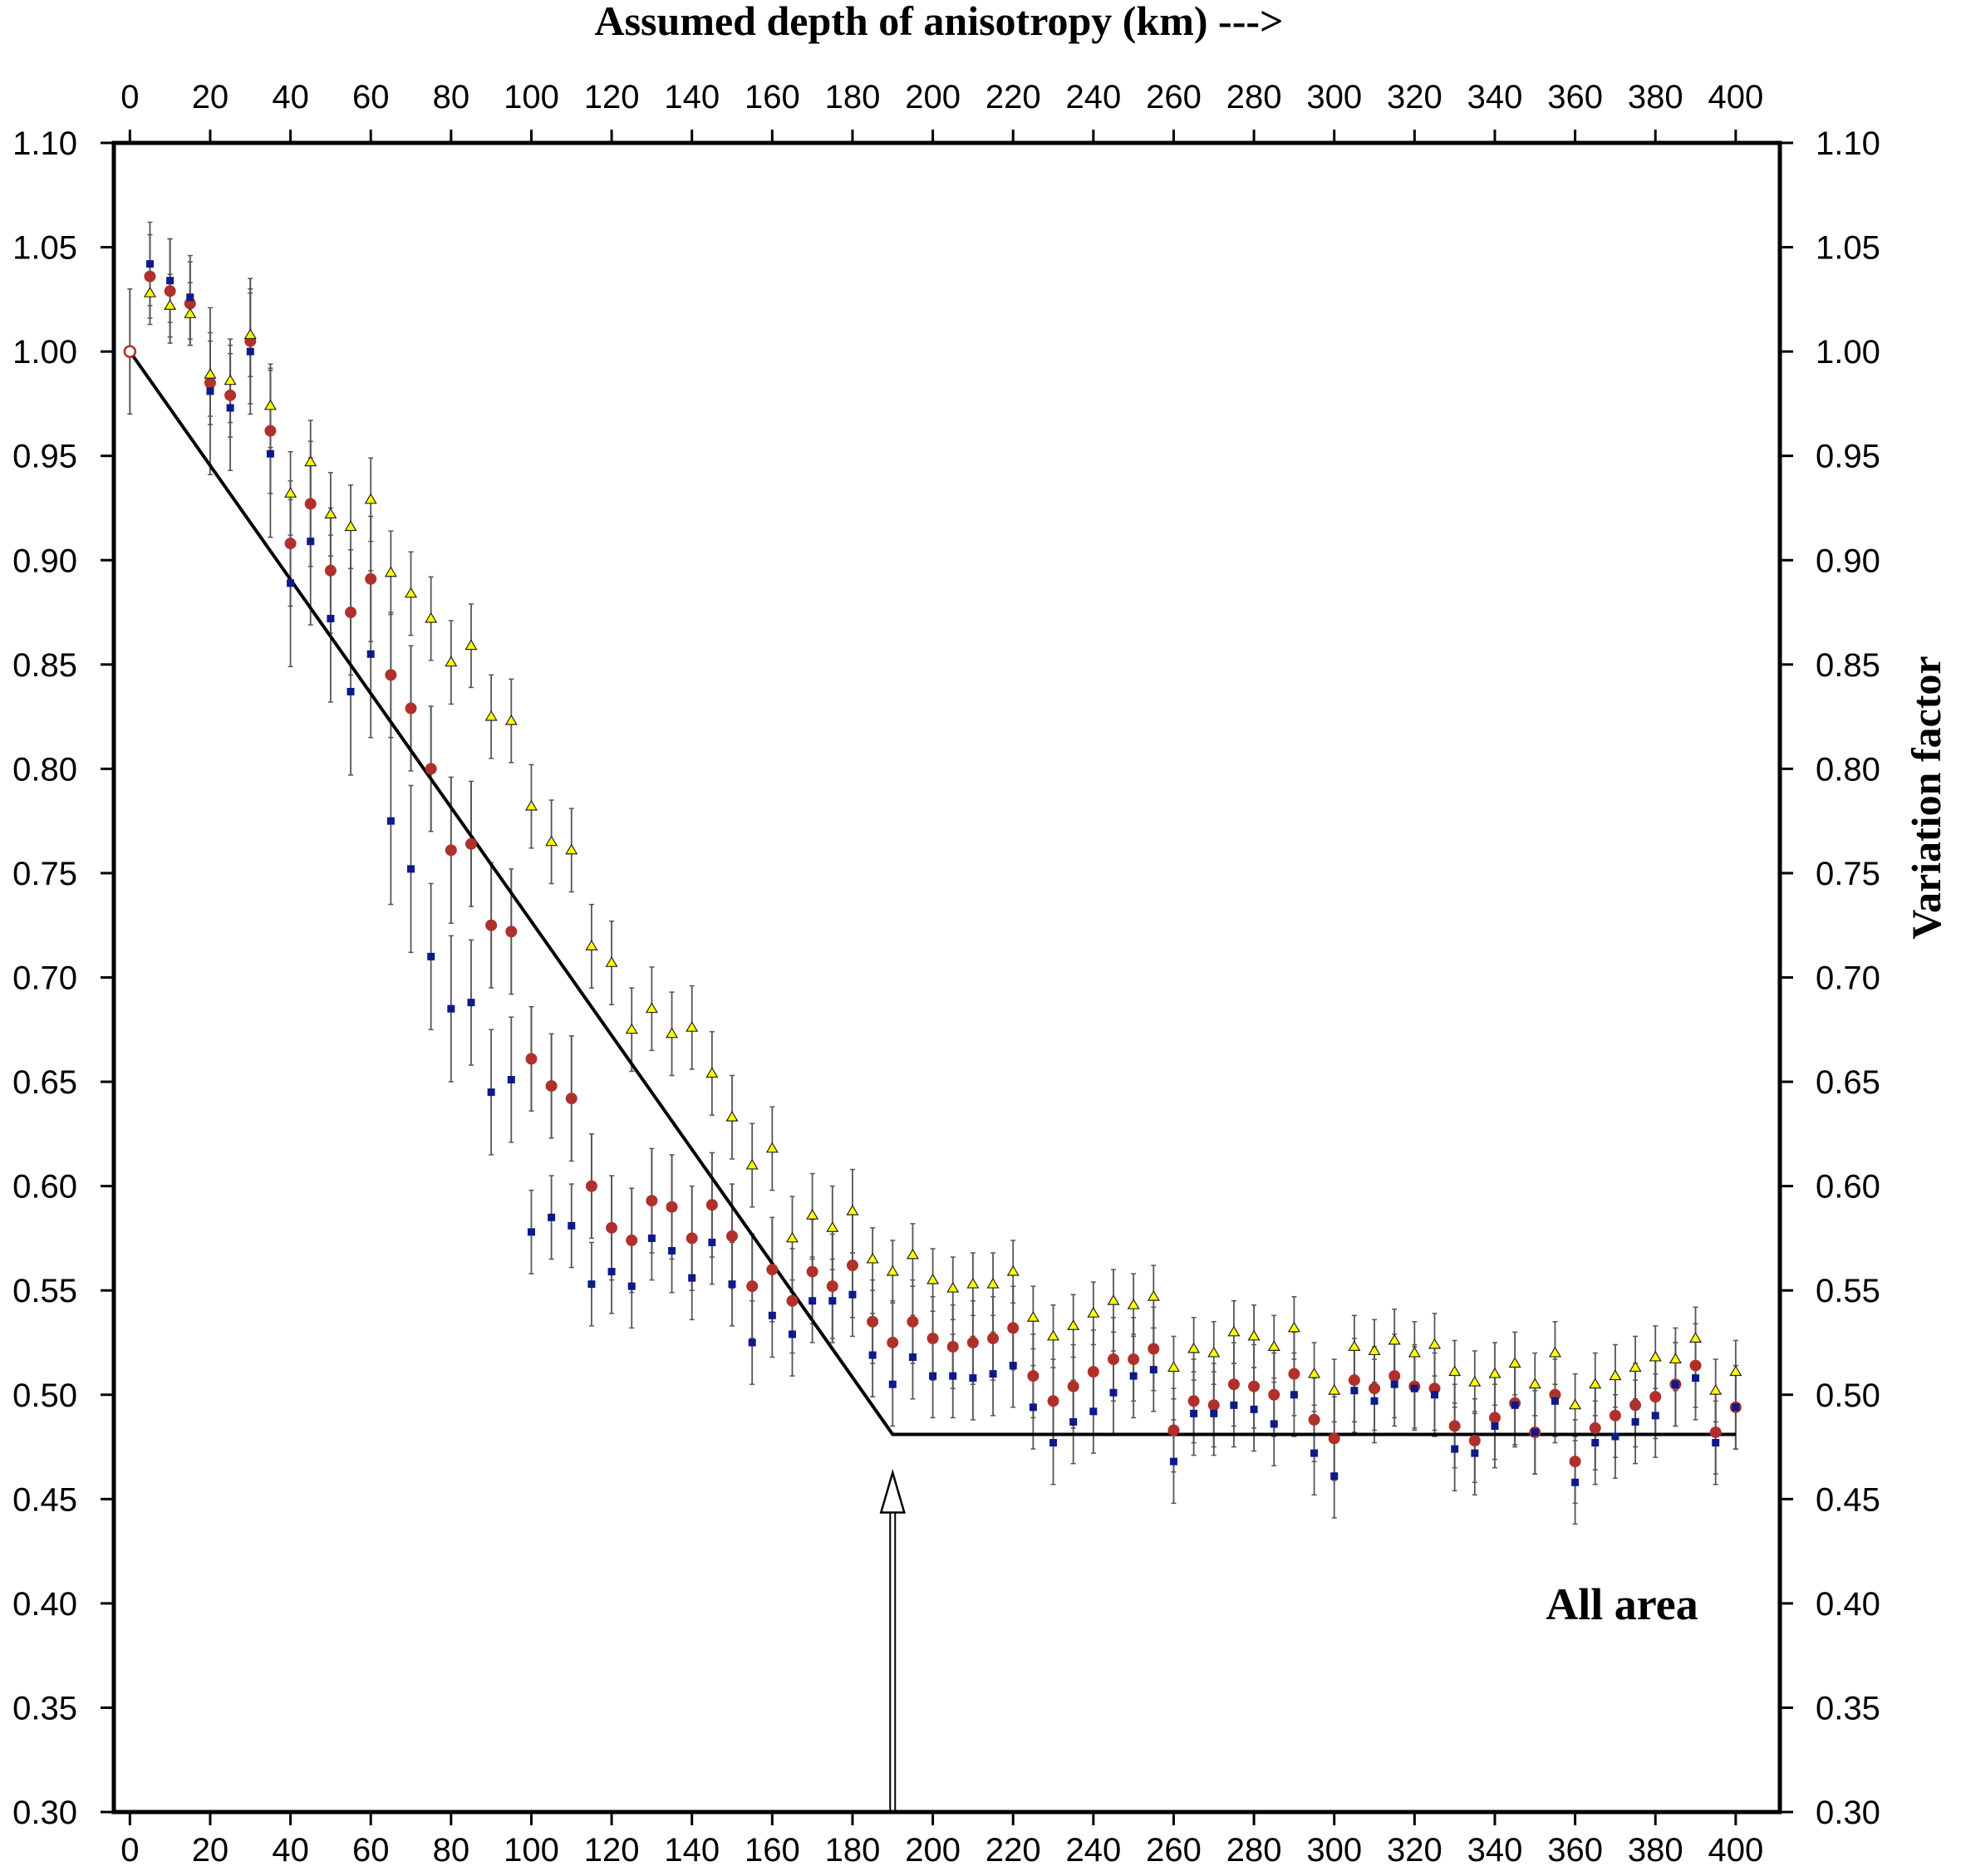  What do you see at coordinates (1254, 1851) in the screenshot?
I see `x-tick-label-bottom: 280` at bounding box center [1254, 1851].